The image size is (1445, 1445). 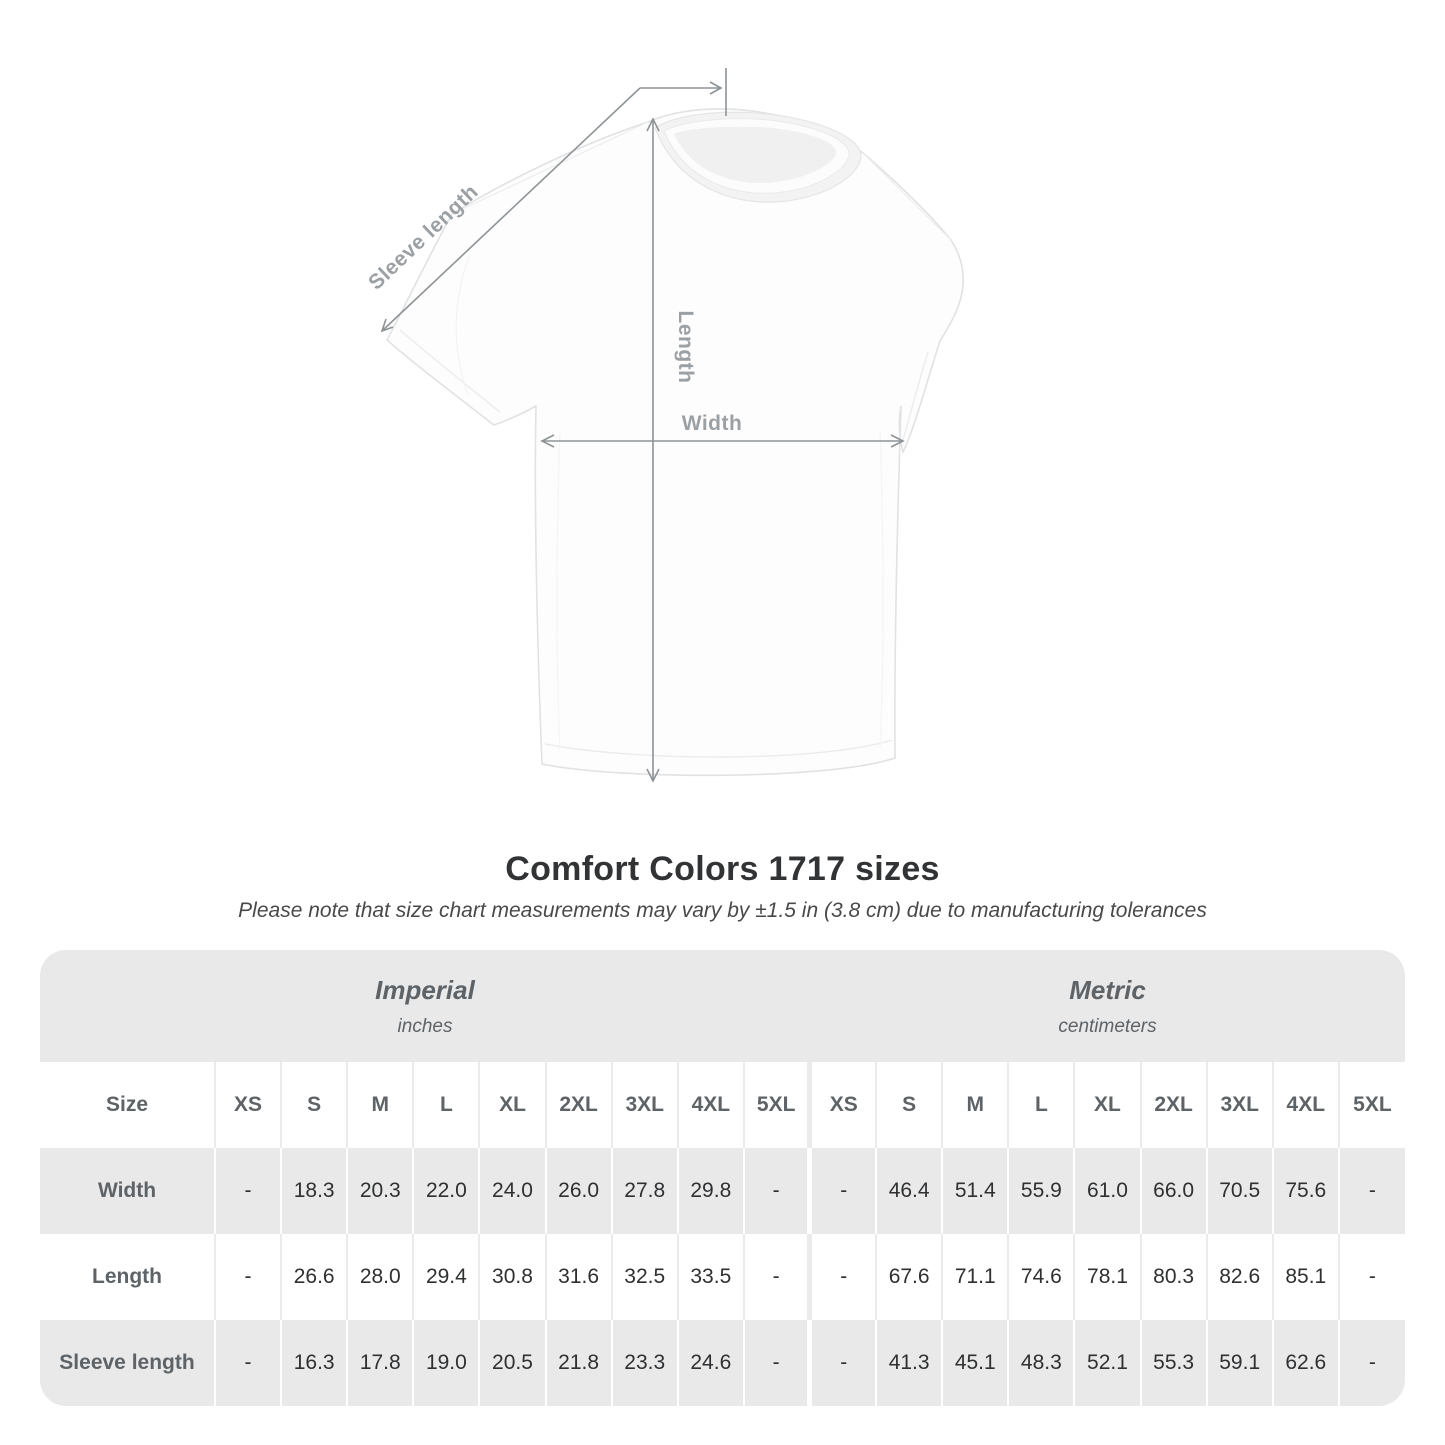 I want to click on cell: 85.1, so click(x=1305, y=1277).